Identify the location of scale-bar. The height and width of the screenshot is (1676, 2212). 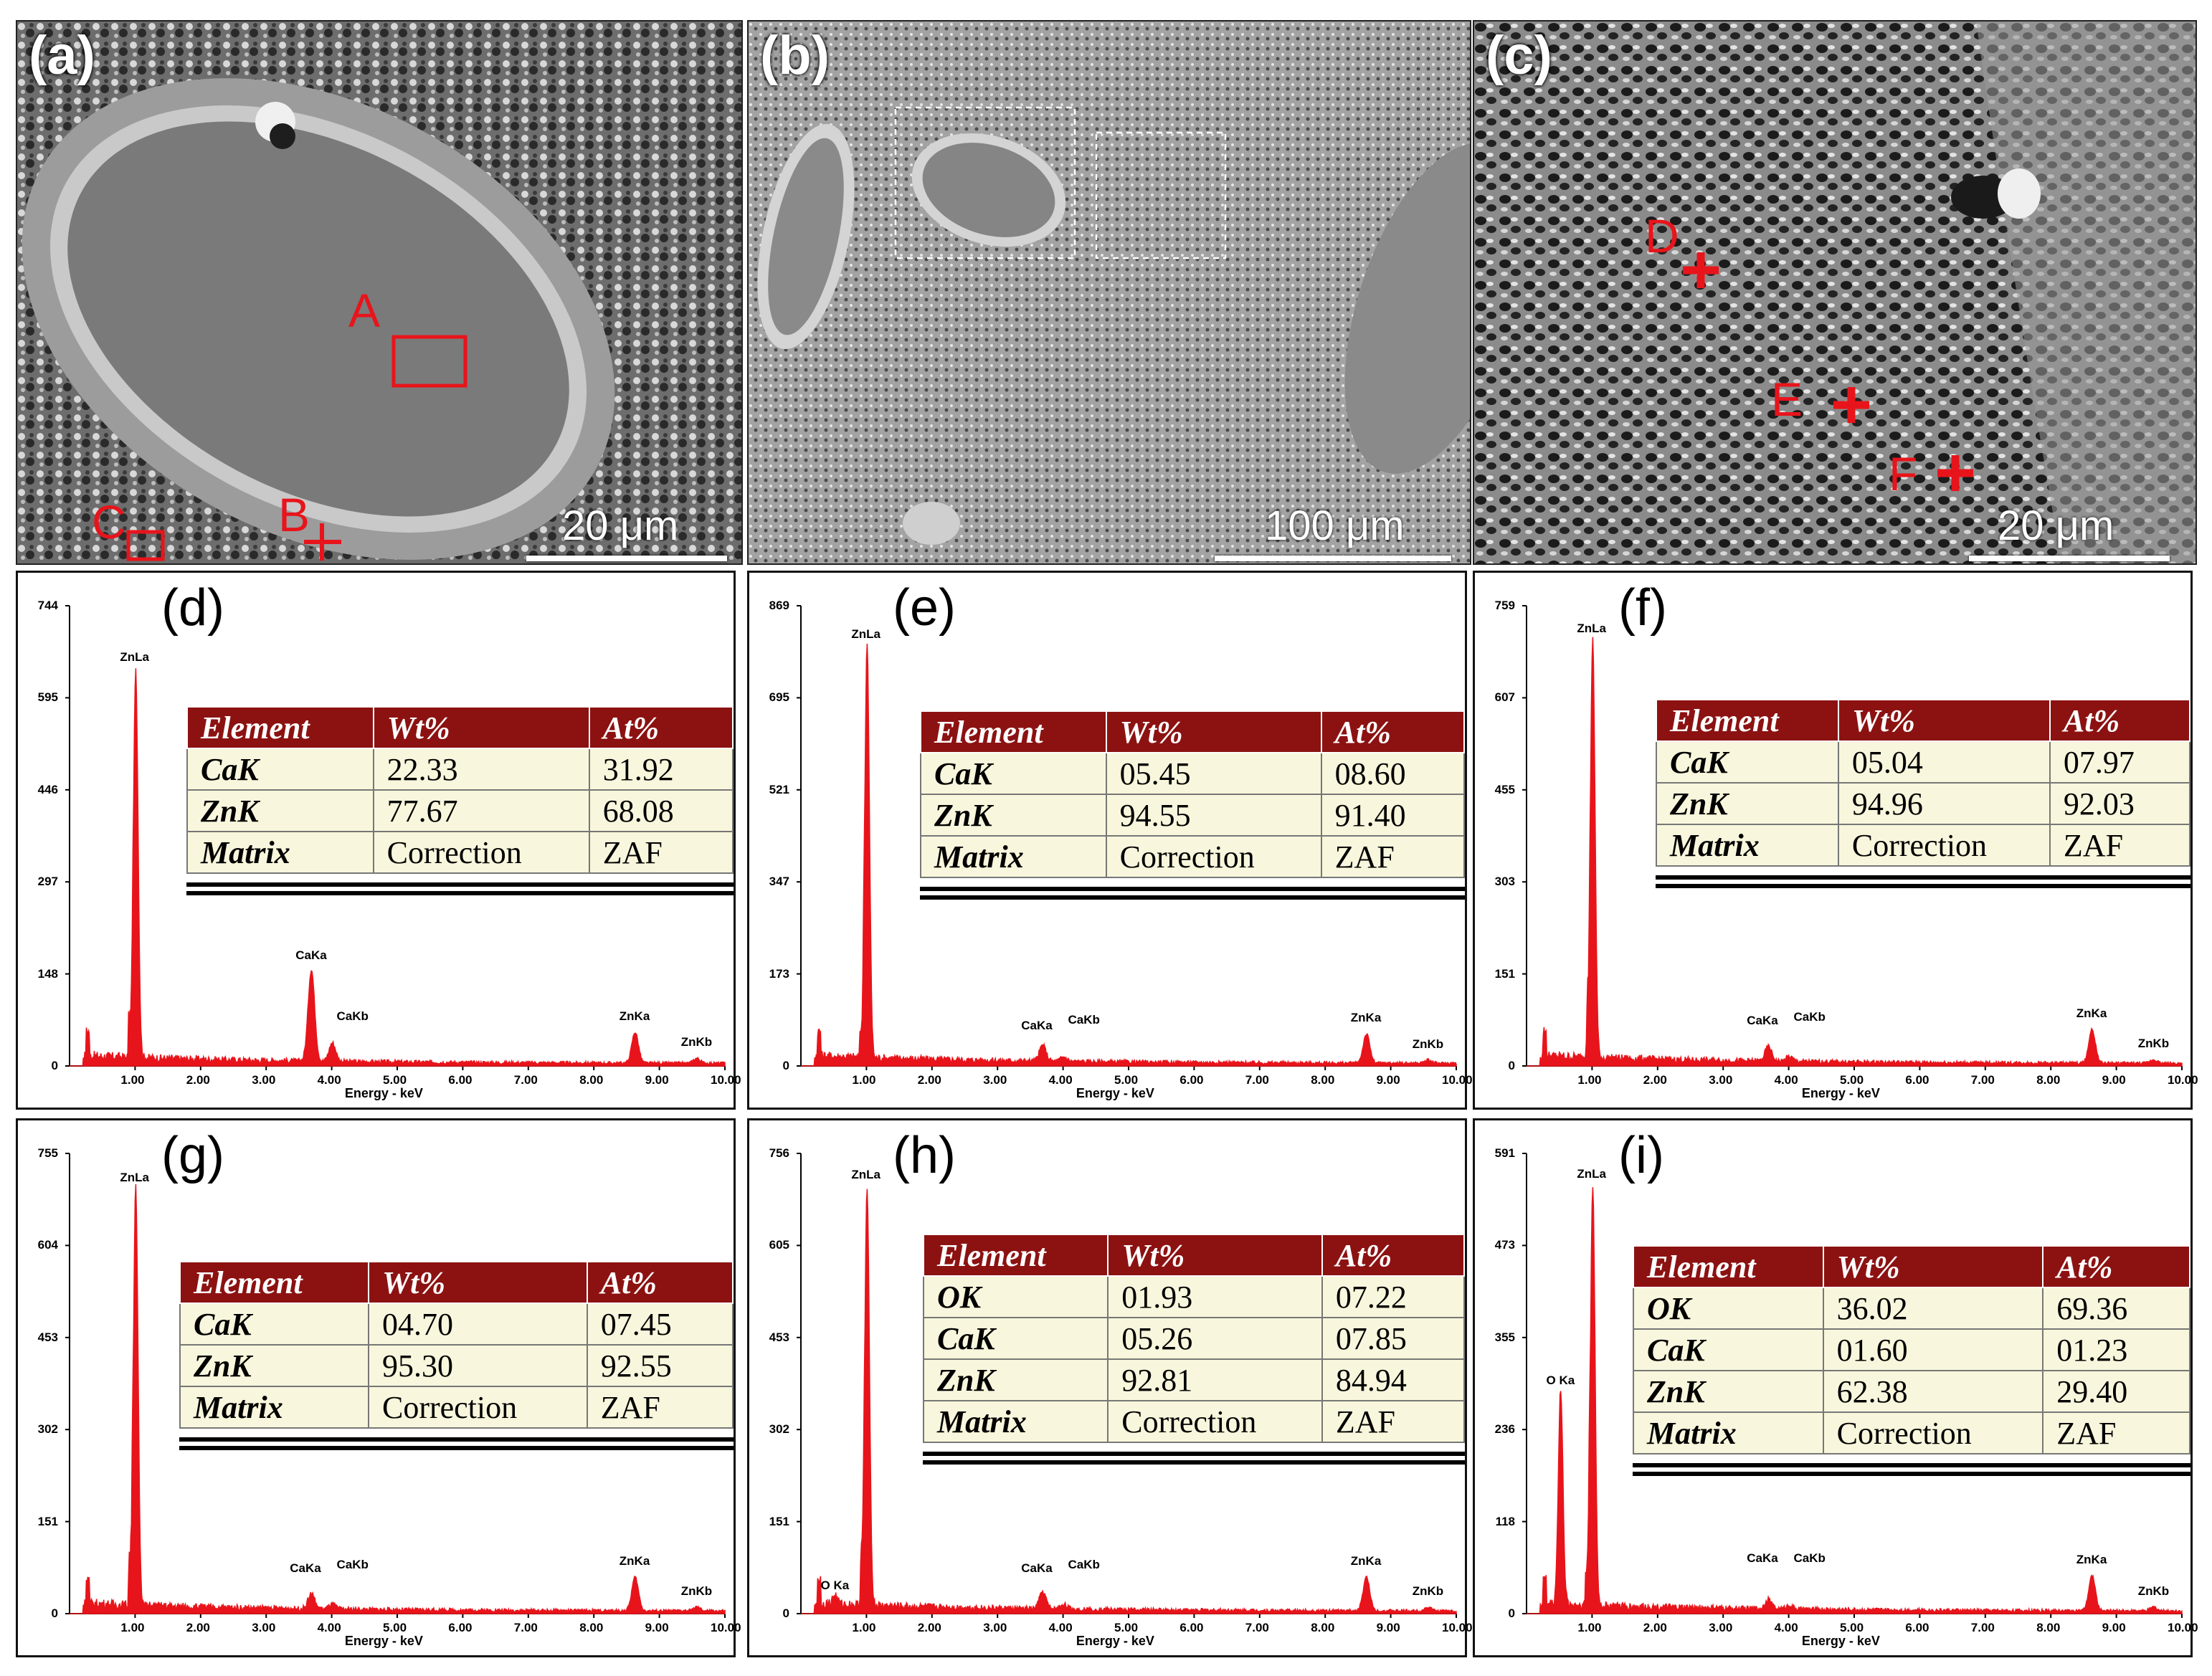
(2069, 559).